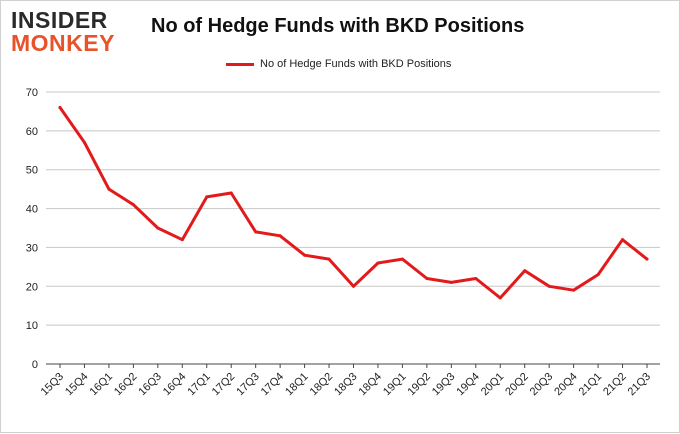  What do you see at coordinates (493, 385) in the screenshot?
I see `x-tick-label: 20Q1` at bounding box center [493, 385].